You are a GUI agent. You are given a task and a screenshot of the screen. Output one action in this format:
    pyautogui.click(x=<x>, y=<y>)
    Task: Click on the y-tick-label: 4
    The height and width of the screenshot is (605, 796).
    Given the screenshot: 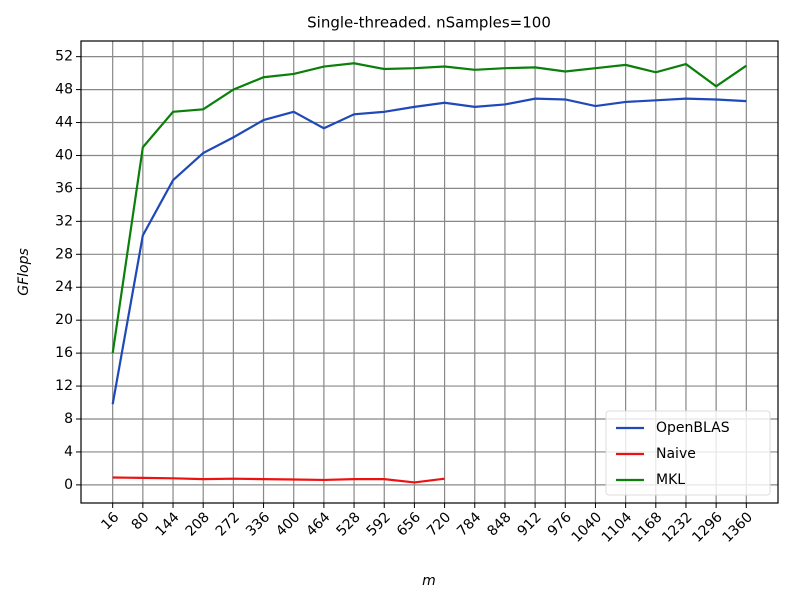 What is the action you would take?
    pyautogui.click(x=68, y=452)
    